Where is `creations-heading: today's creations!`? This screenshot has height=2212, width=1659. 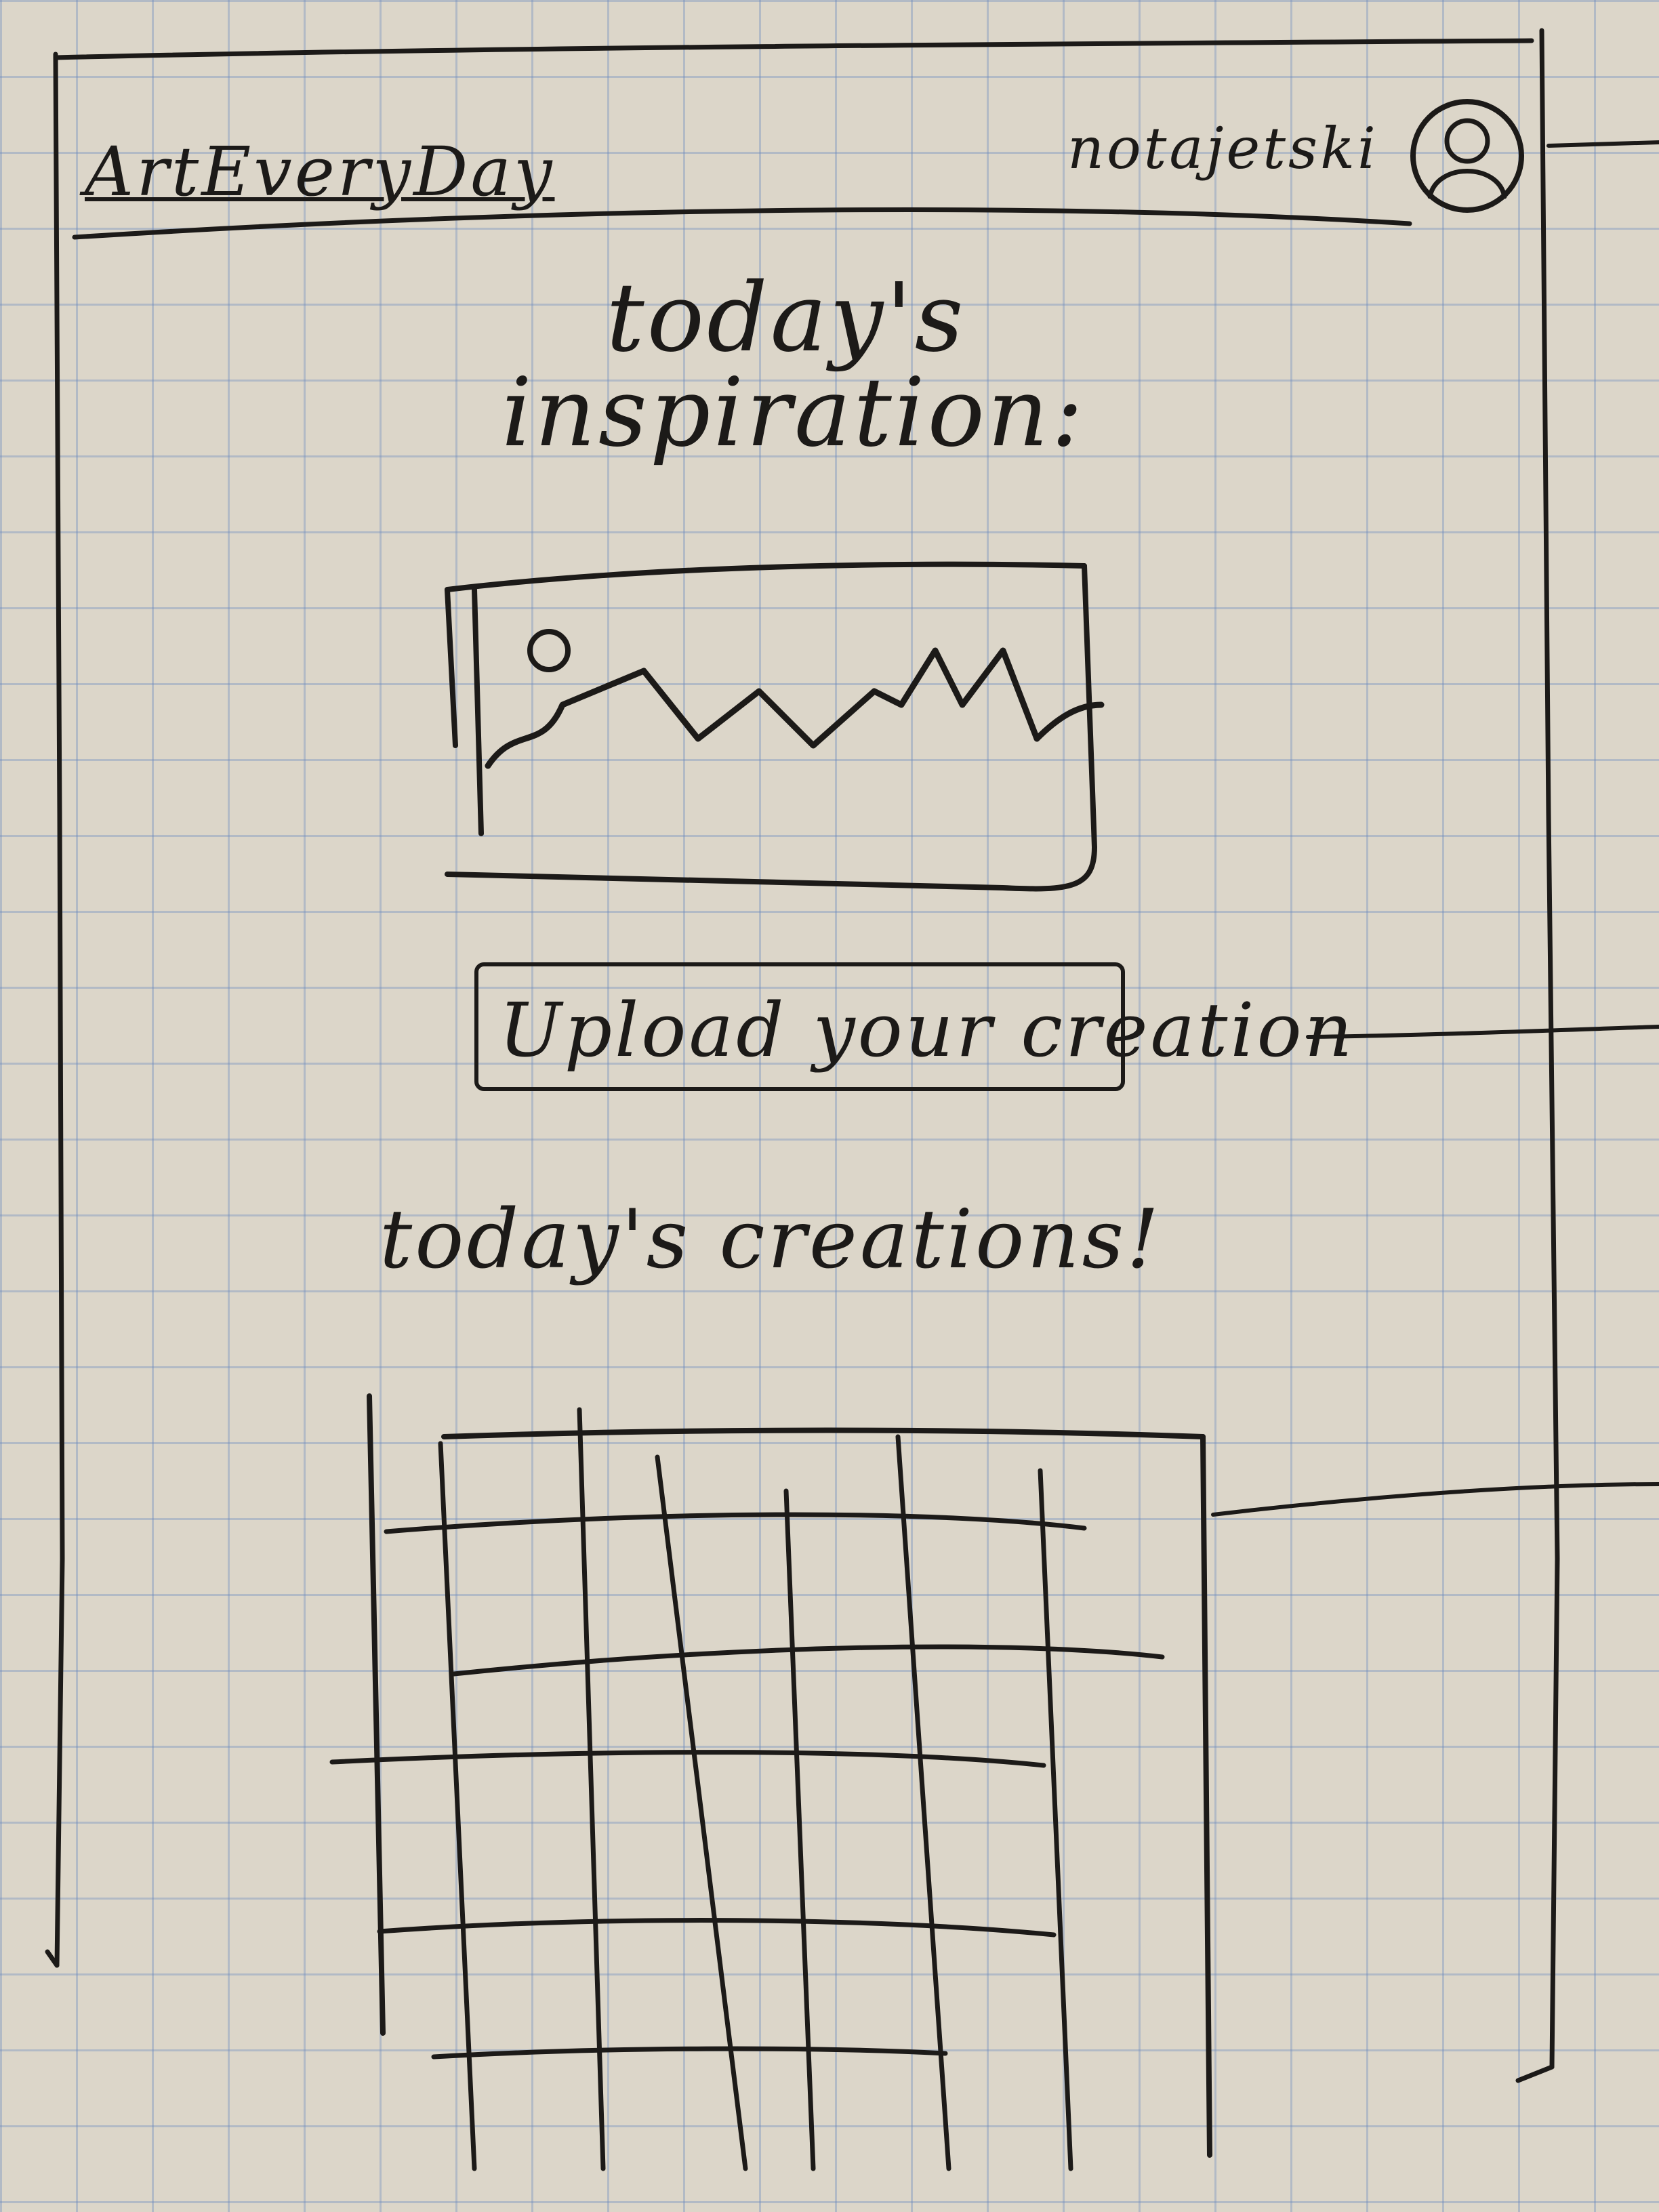 creations-heading: today's creations! is located at coordinates (771, 1240).